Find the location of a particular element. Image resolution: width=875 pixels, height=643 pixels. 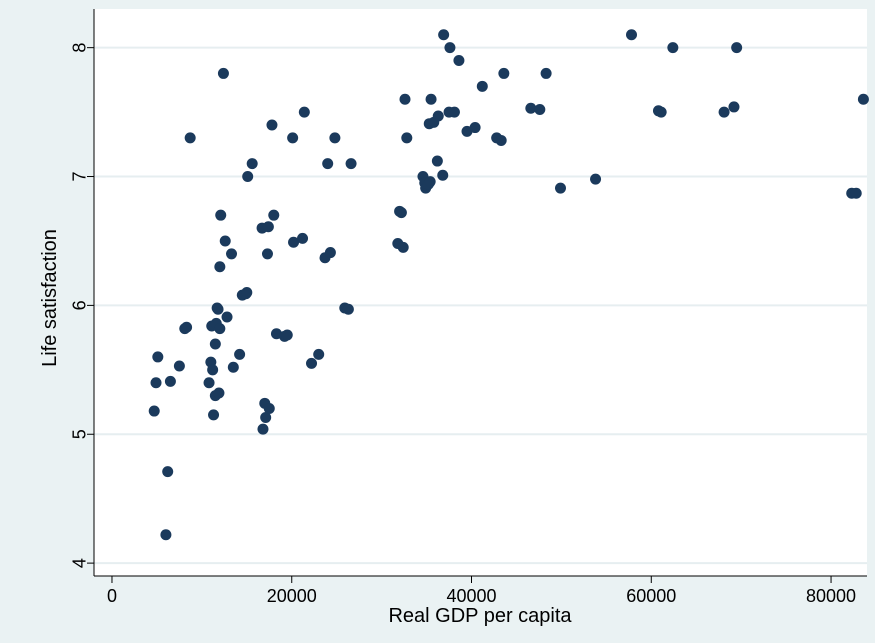

y-tick-label: 5 is located at coordinates (79, 434).